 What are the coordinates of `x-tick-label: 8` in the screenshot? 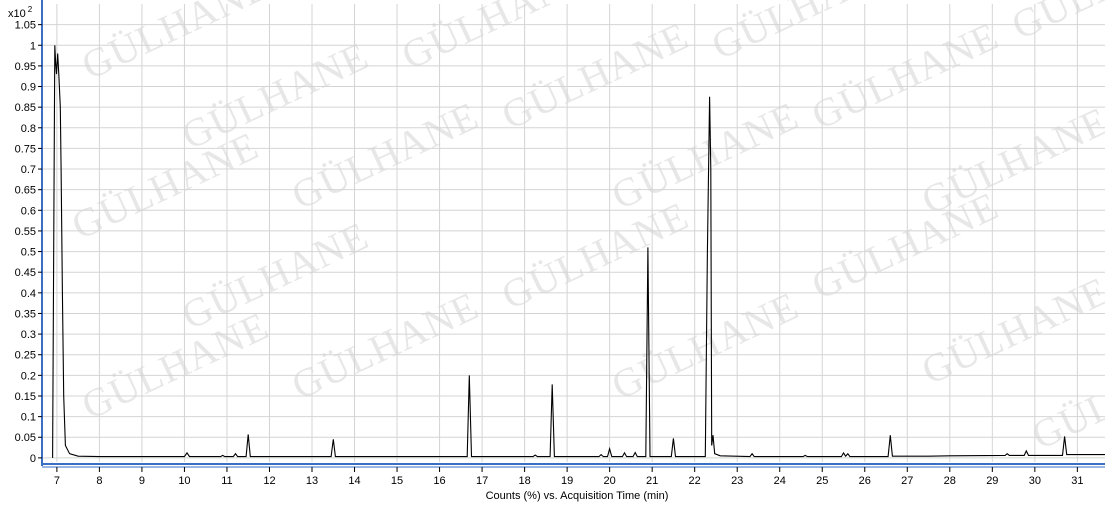 It's located at (99, 481).